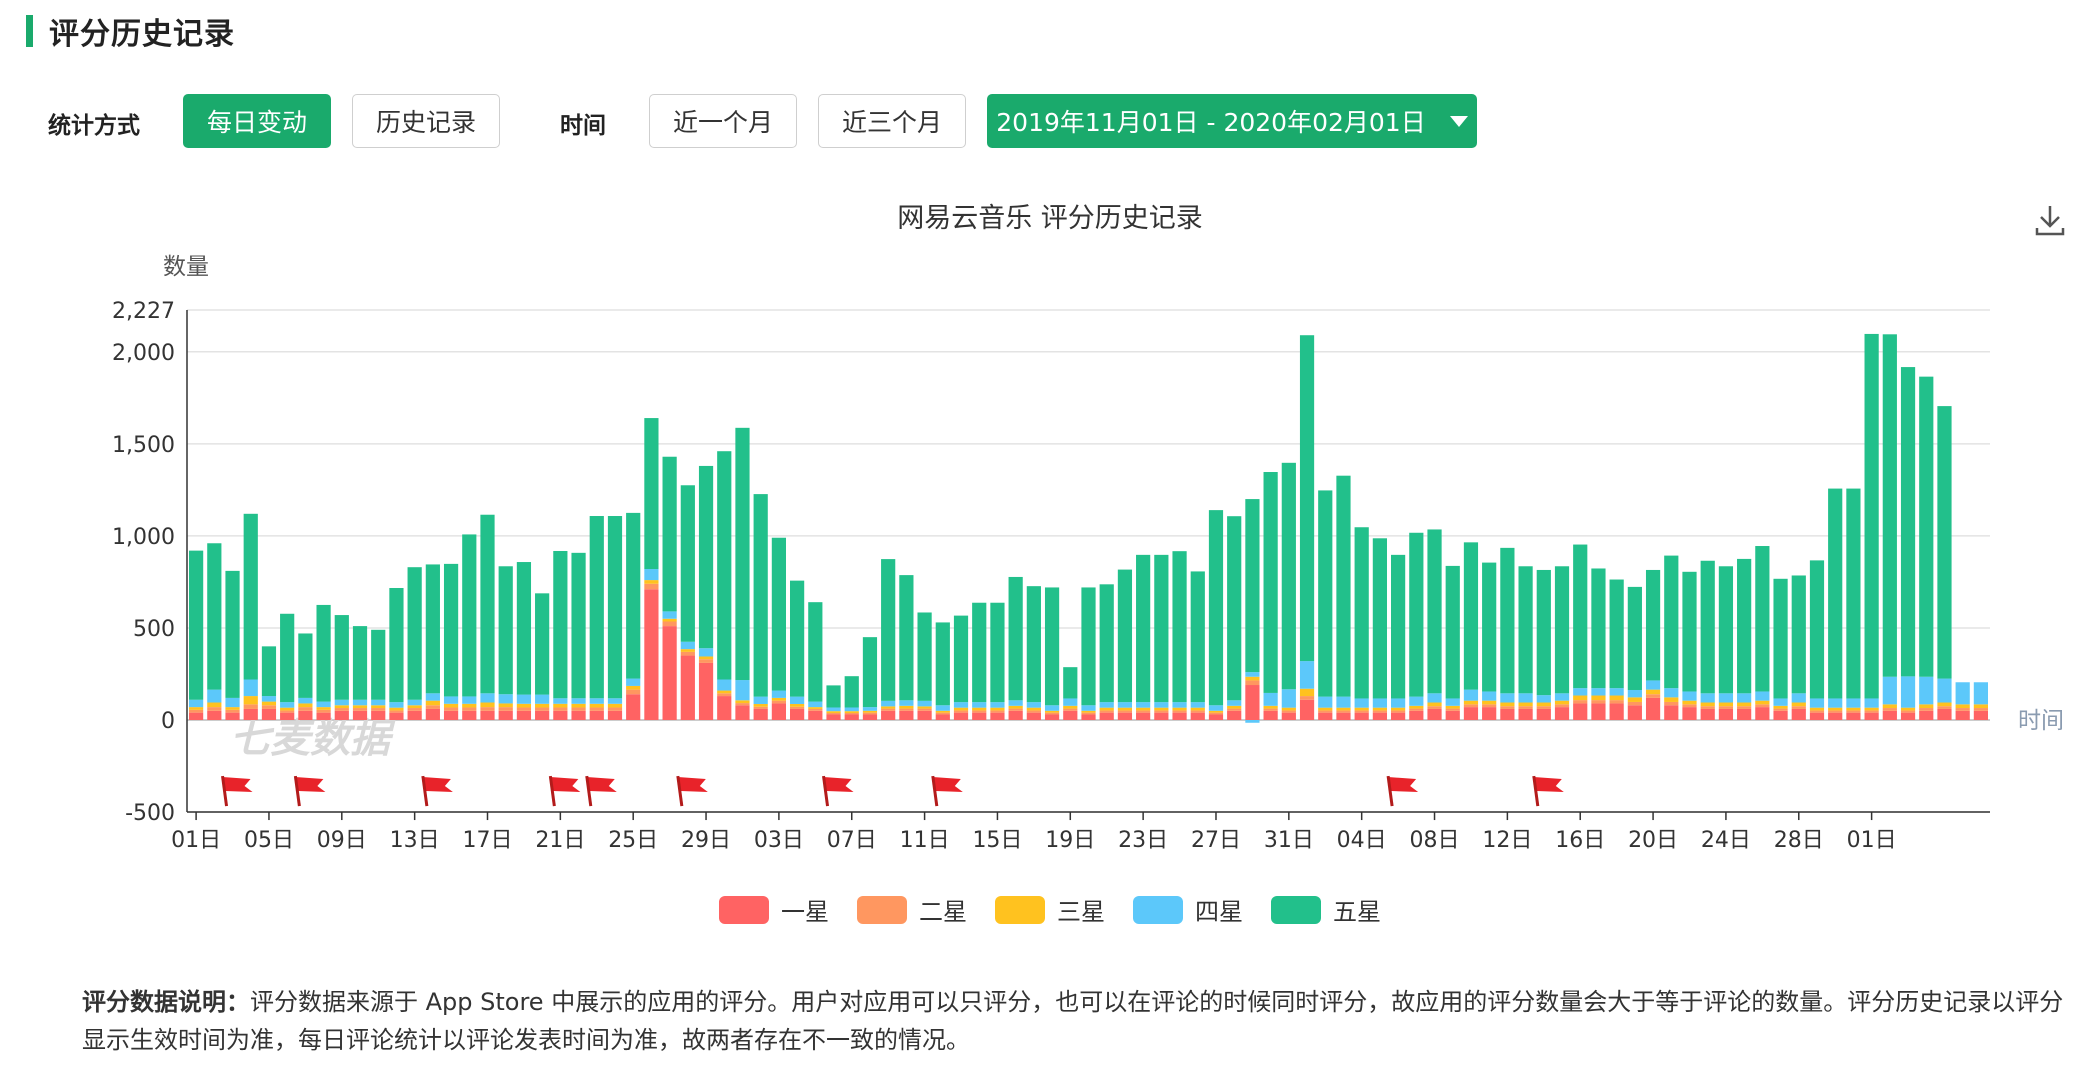  I want to click on legend-label: 三星, so click(1081, 912).